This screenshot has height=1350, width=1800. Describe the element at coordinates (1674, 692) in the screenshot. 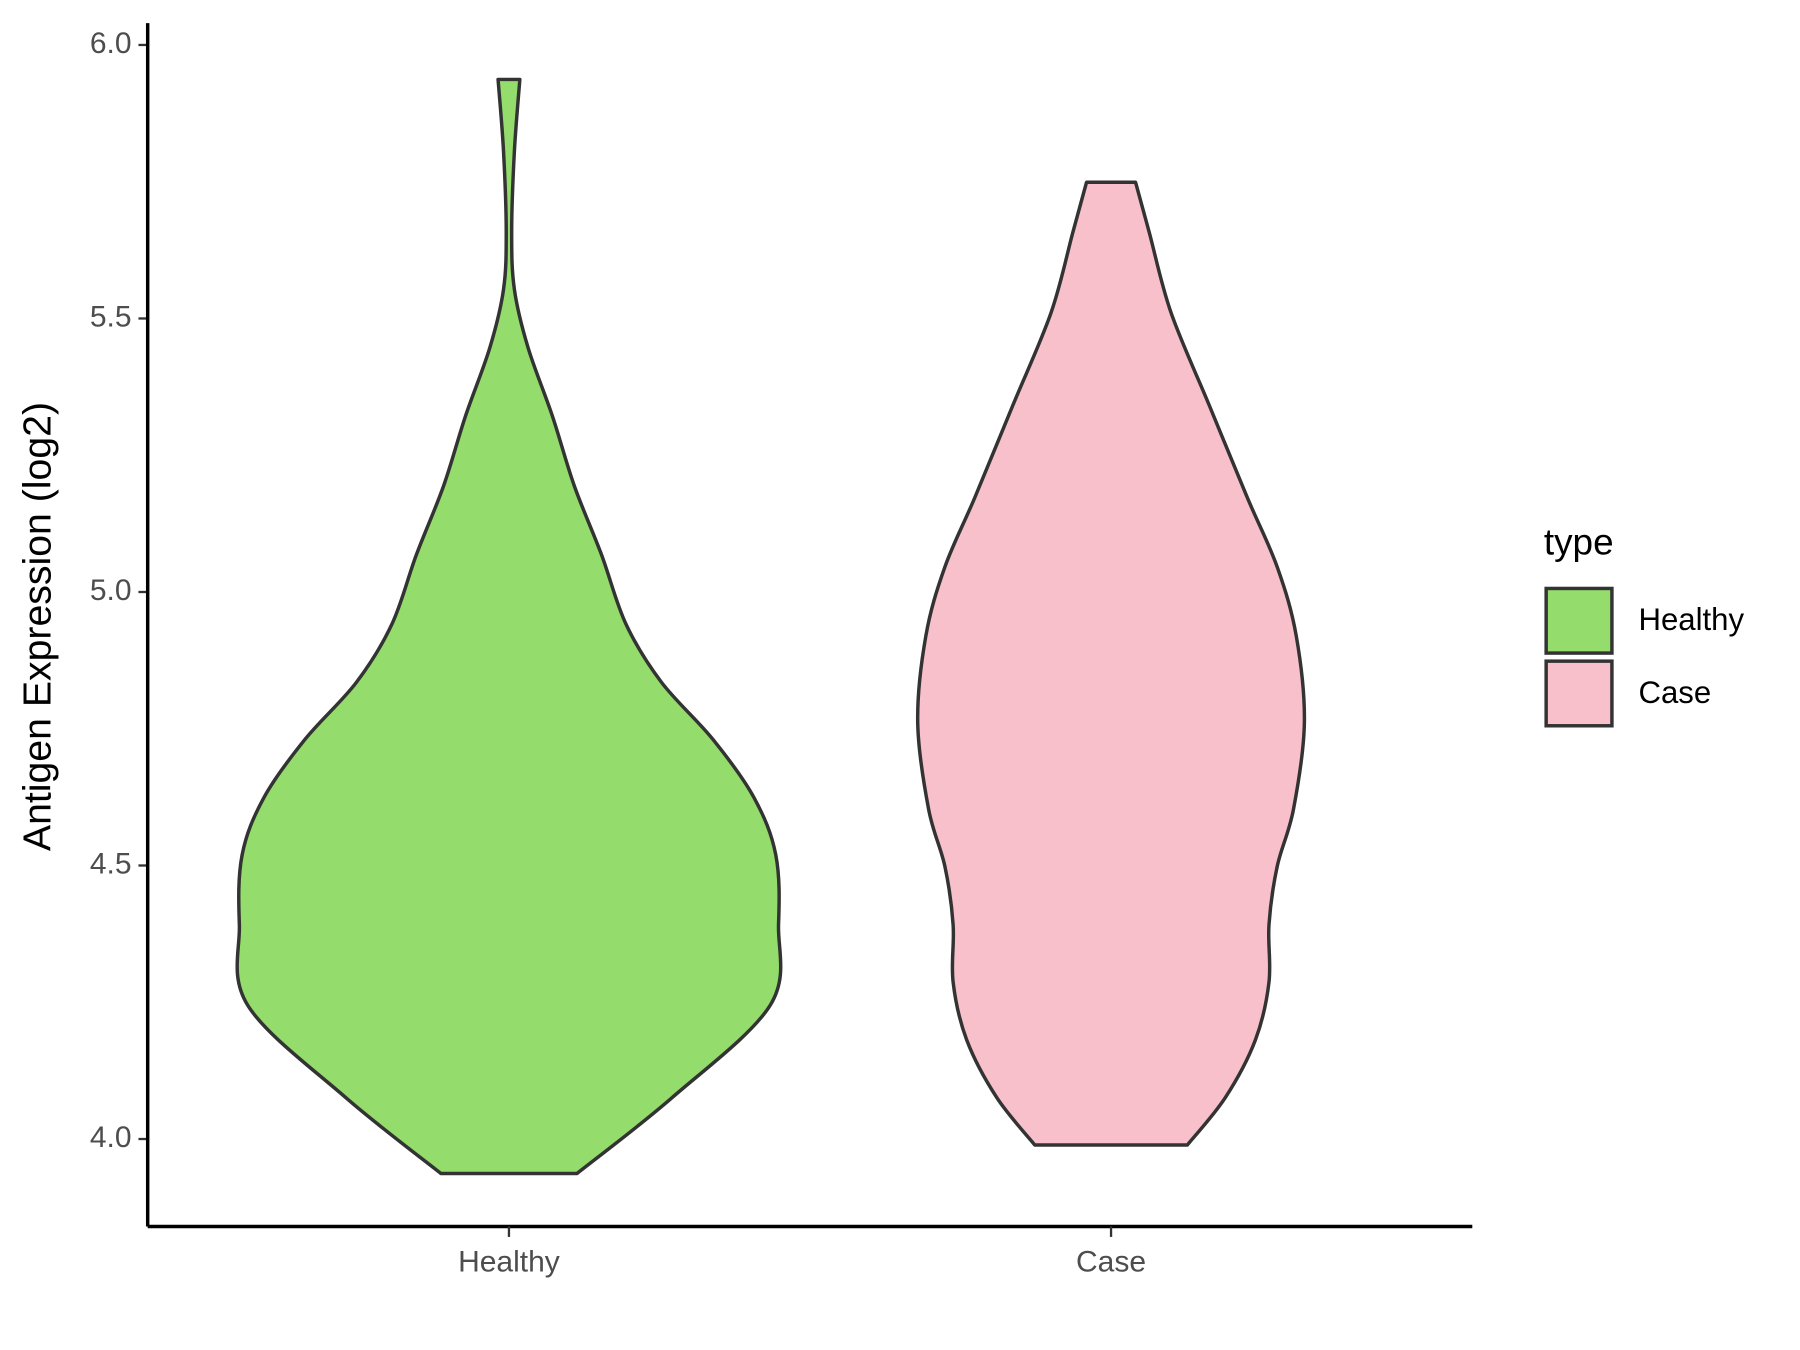

I see `legend-label: Case` at that location.